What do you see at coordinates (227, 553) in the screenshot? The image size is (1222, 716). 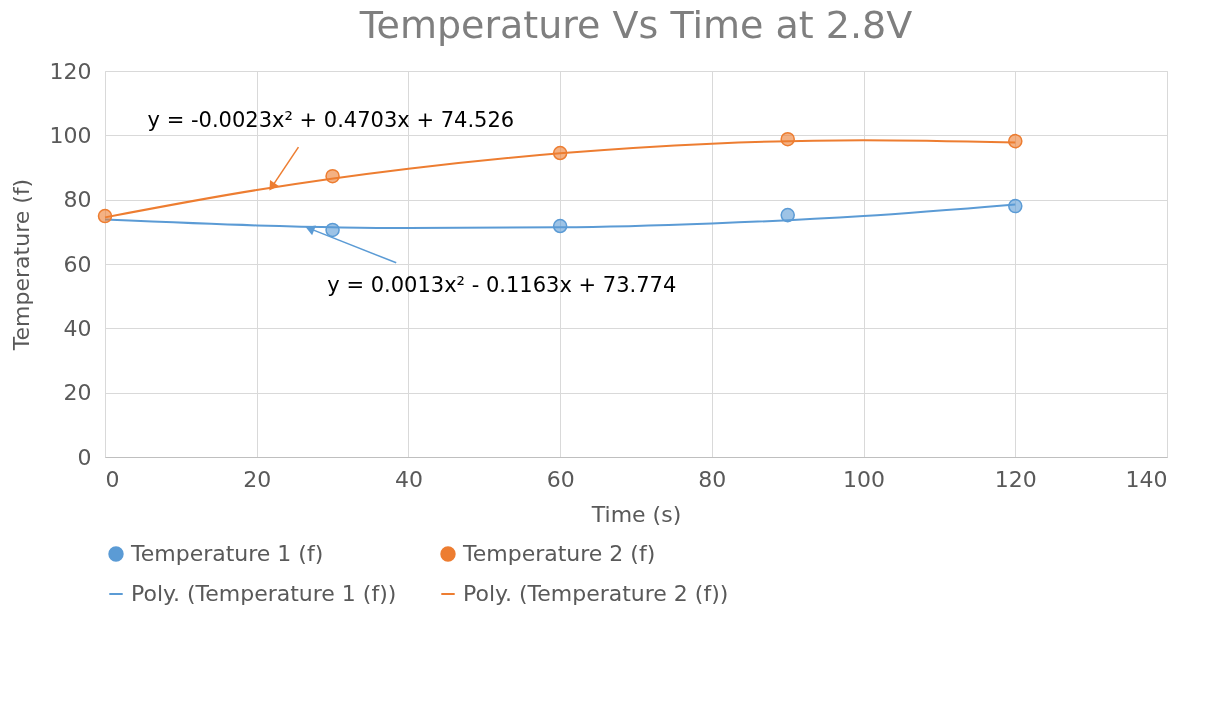 I see `legend-label: Temperature 1 (f)` at bounding box center [227, 553].